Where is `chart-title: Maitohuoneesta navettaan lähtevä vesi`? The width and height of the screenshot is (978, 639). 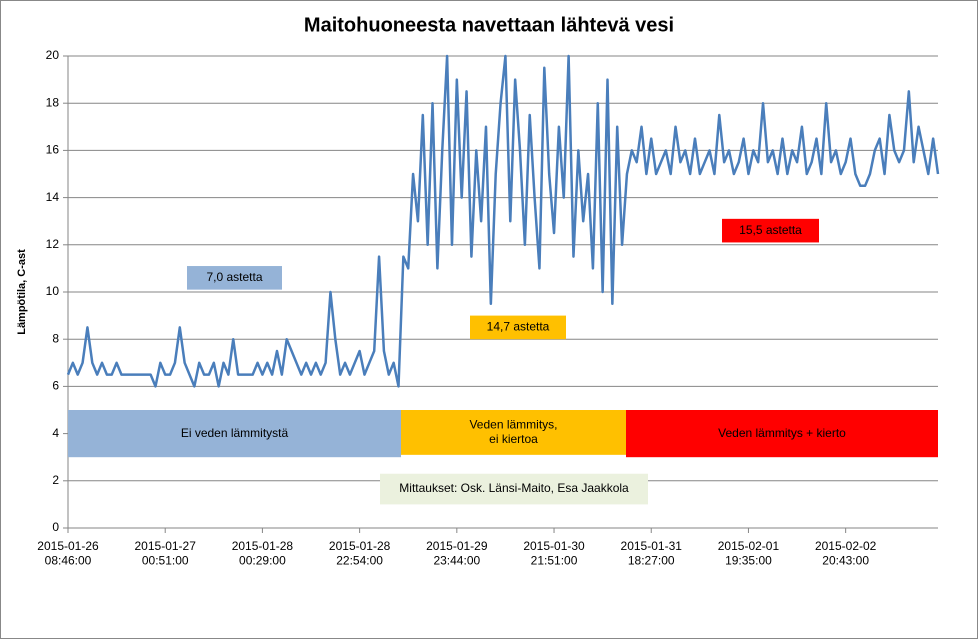
chart-title: Maitohuoneesta navettaan lähtevä vesi is located at coordinates (489, 25).